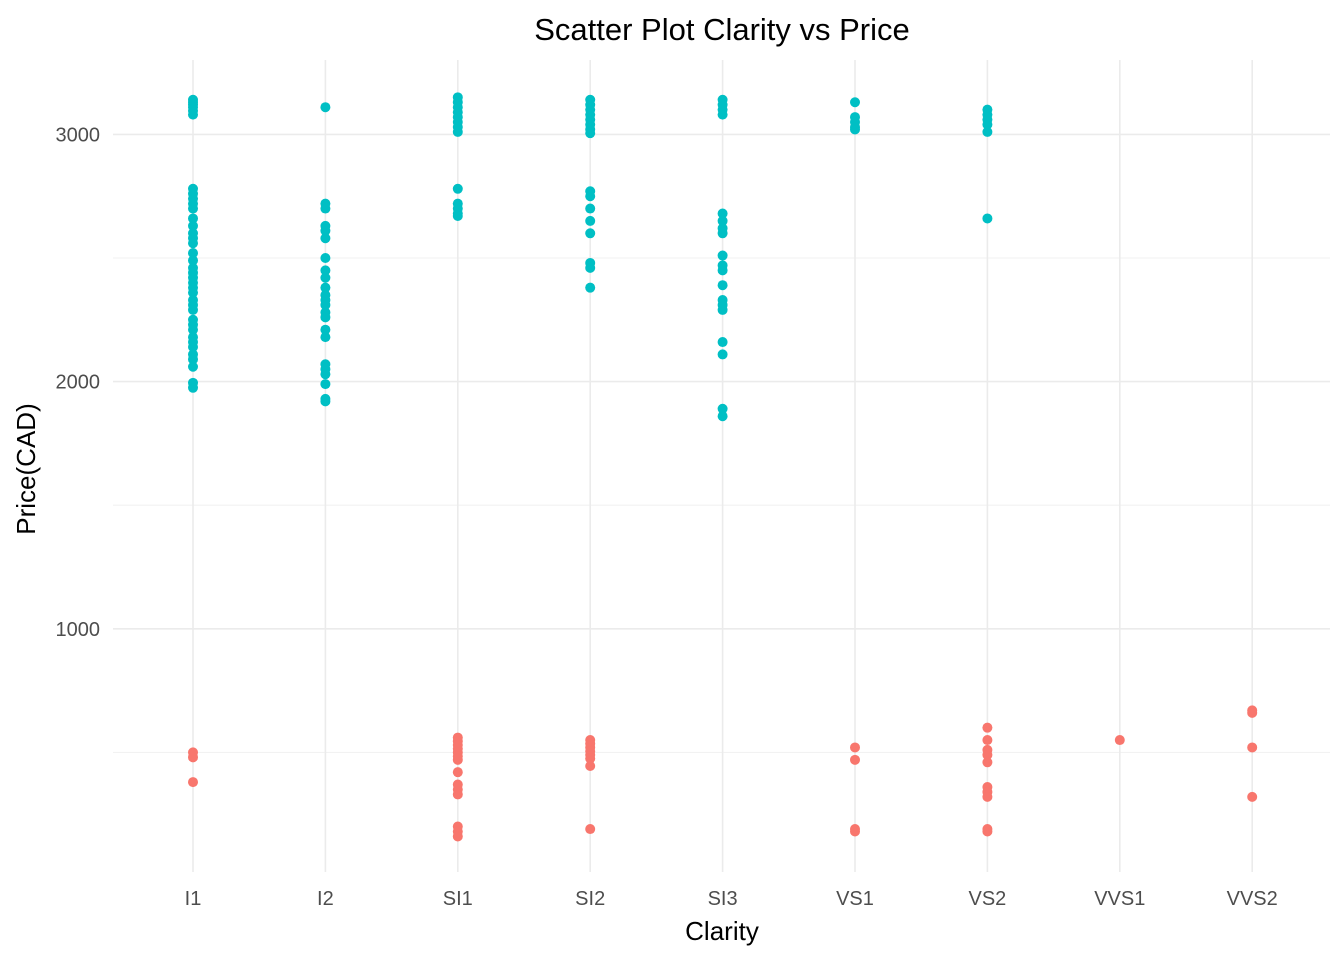 The height and width of the screenshot is (960, 1344). What do you see at coordinates (987, 899) in the screenshot?
I see `x-tick-label: VS2` at bounding box center [987, 899].